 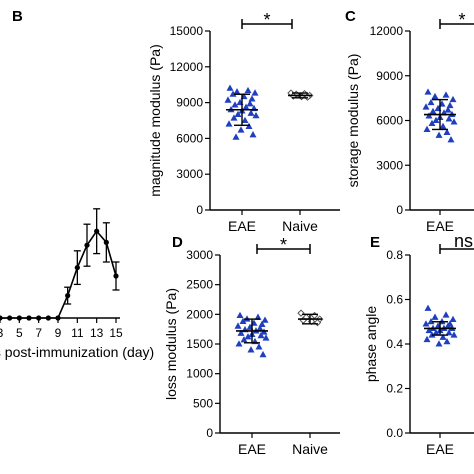 I want to click on panel-a-x-tick-label: 15, so click(x=116, y=333).